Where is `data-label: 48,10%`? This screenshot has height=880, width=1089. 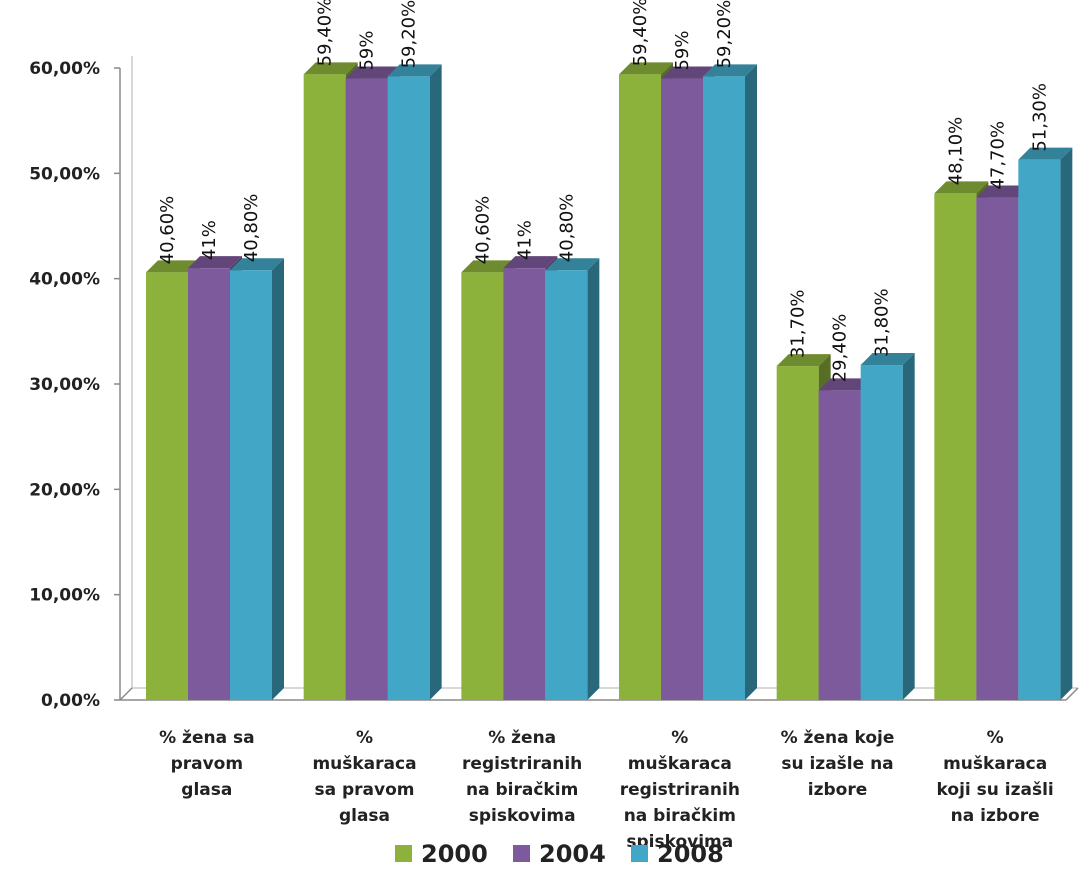 data-label: 48,10% is located at coordinates (955, 151).